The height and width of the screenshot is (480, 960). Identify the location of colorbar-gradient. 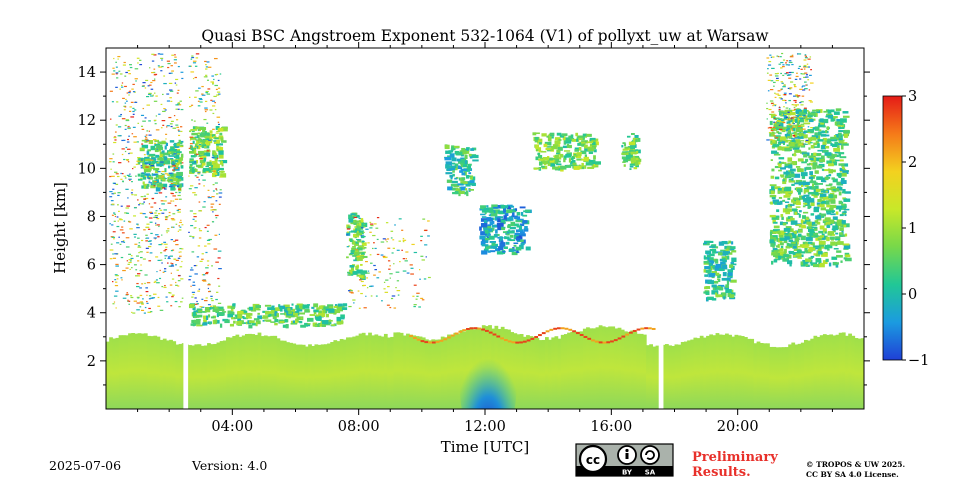
(892, 228).